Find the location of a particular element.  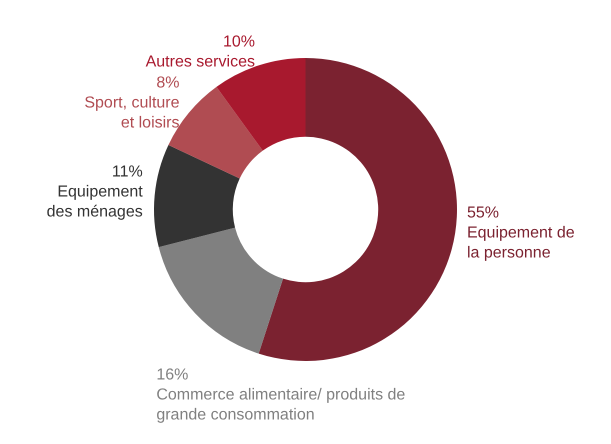

data-label: 16% is located at coordinates (172, 375).